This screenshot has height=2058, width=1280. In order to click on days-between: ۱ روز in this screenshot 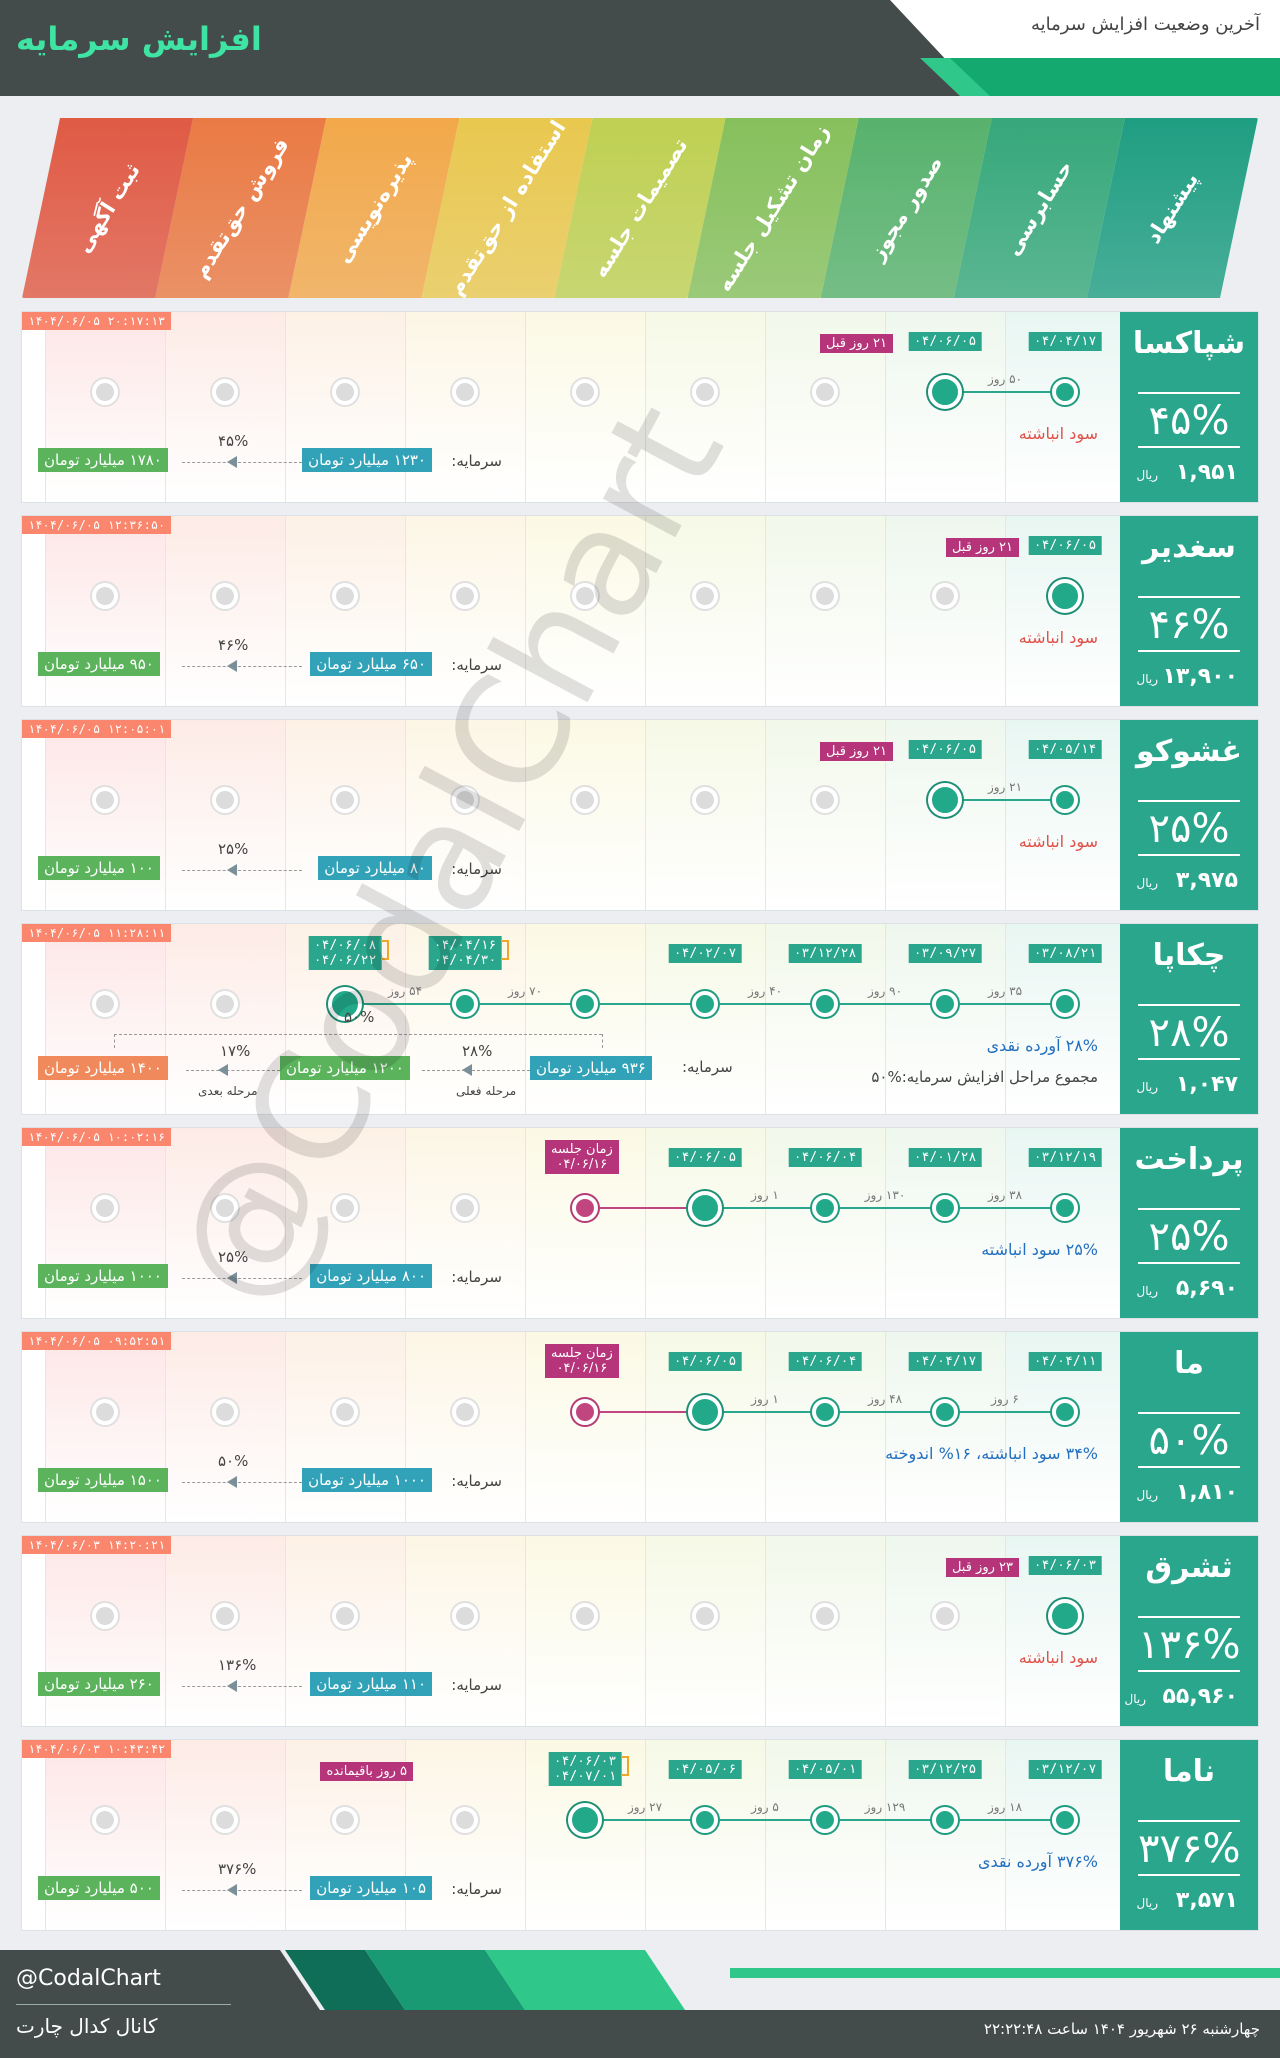, I will do `click(765, 1399)`.